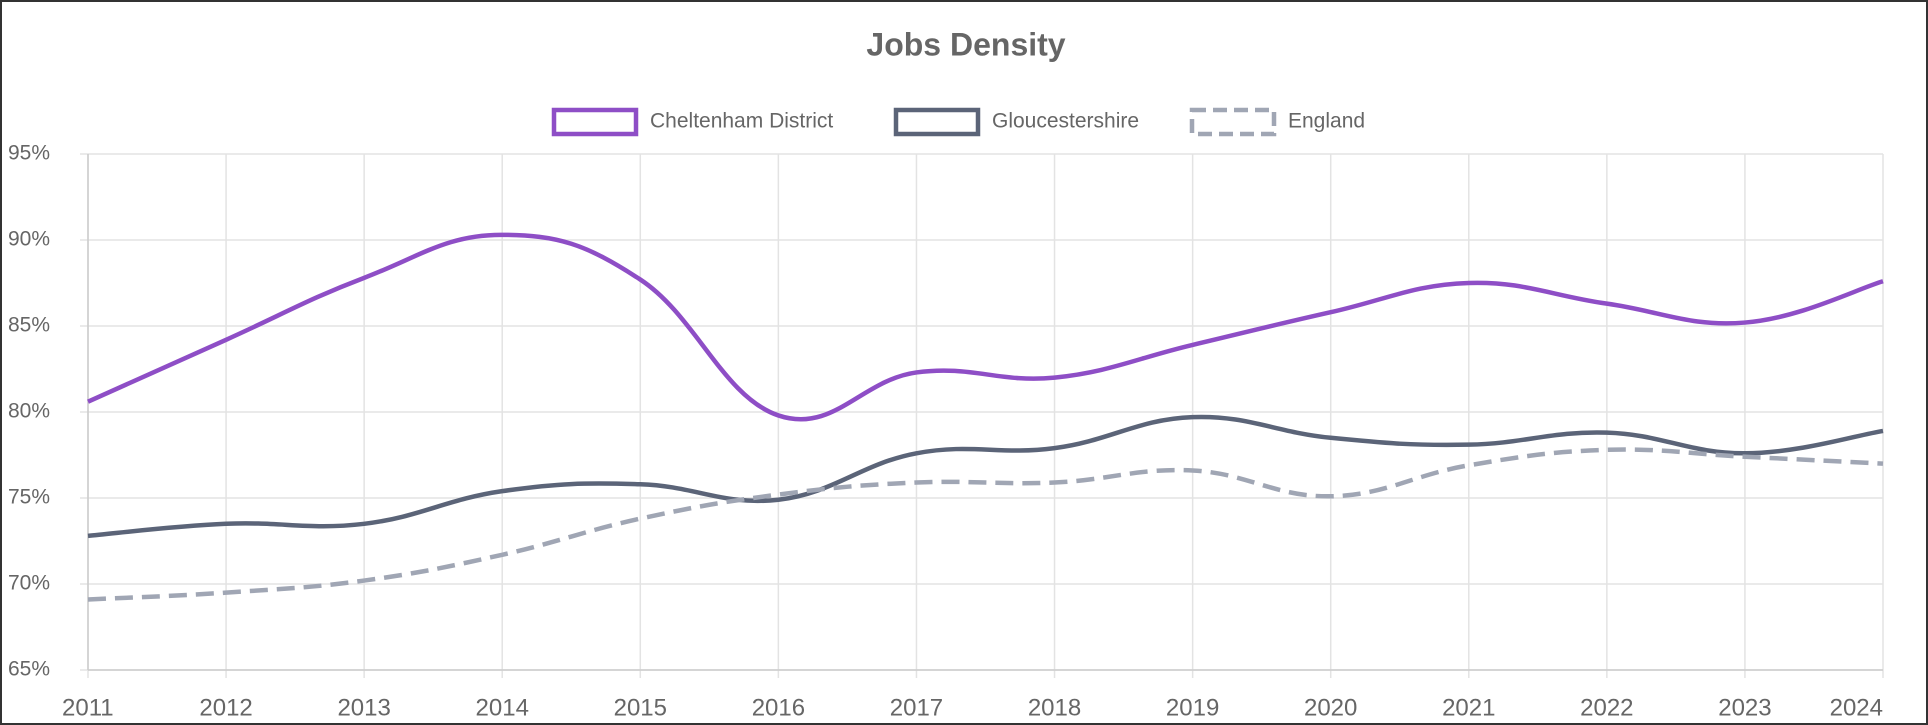 The width and height of the screenshot is (1928, 725). What do you see at coordinates (88, 707) in the screenshot?
I see `x-tick-label: 2011` at bounding box center [88, 707].